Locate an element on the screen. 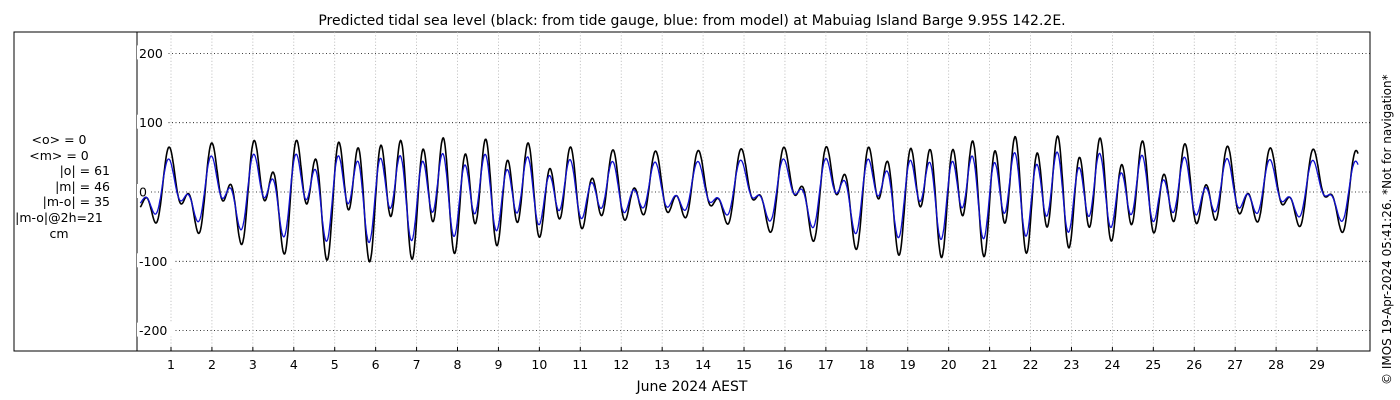  y-tick-label: -100 is located at coordinates (153, 261).